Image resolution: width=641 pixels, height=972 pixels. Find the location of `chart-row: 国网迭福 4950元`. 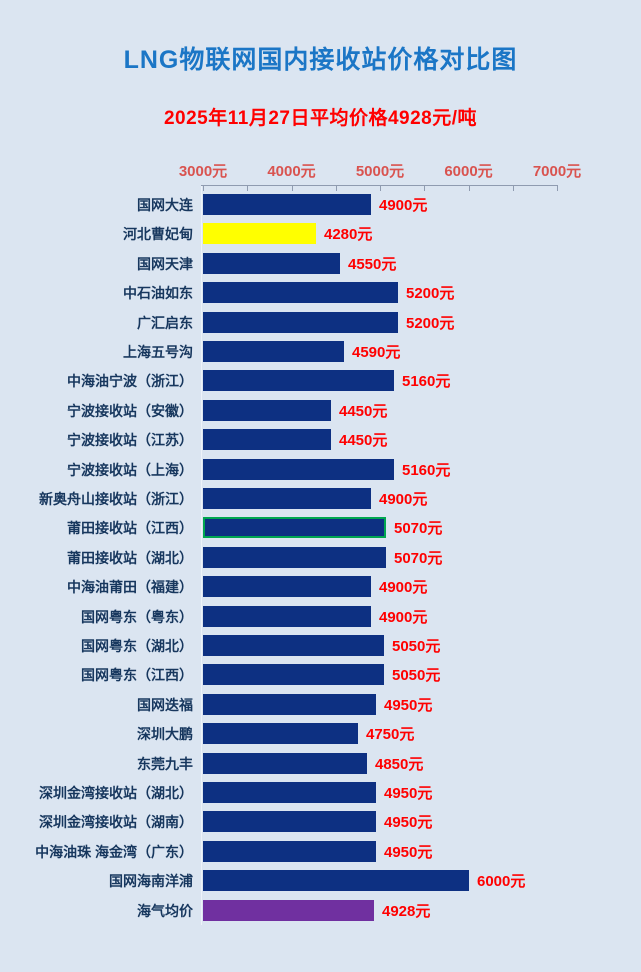

chart-row: 国网迭福 4950元 is located at coordinates (320, 704).